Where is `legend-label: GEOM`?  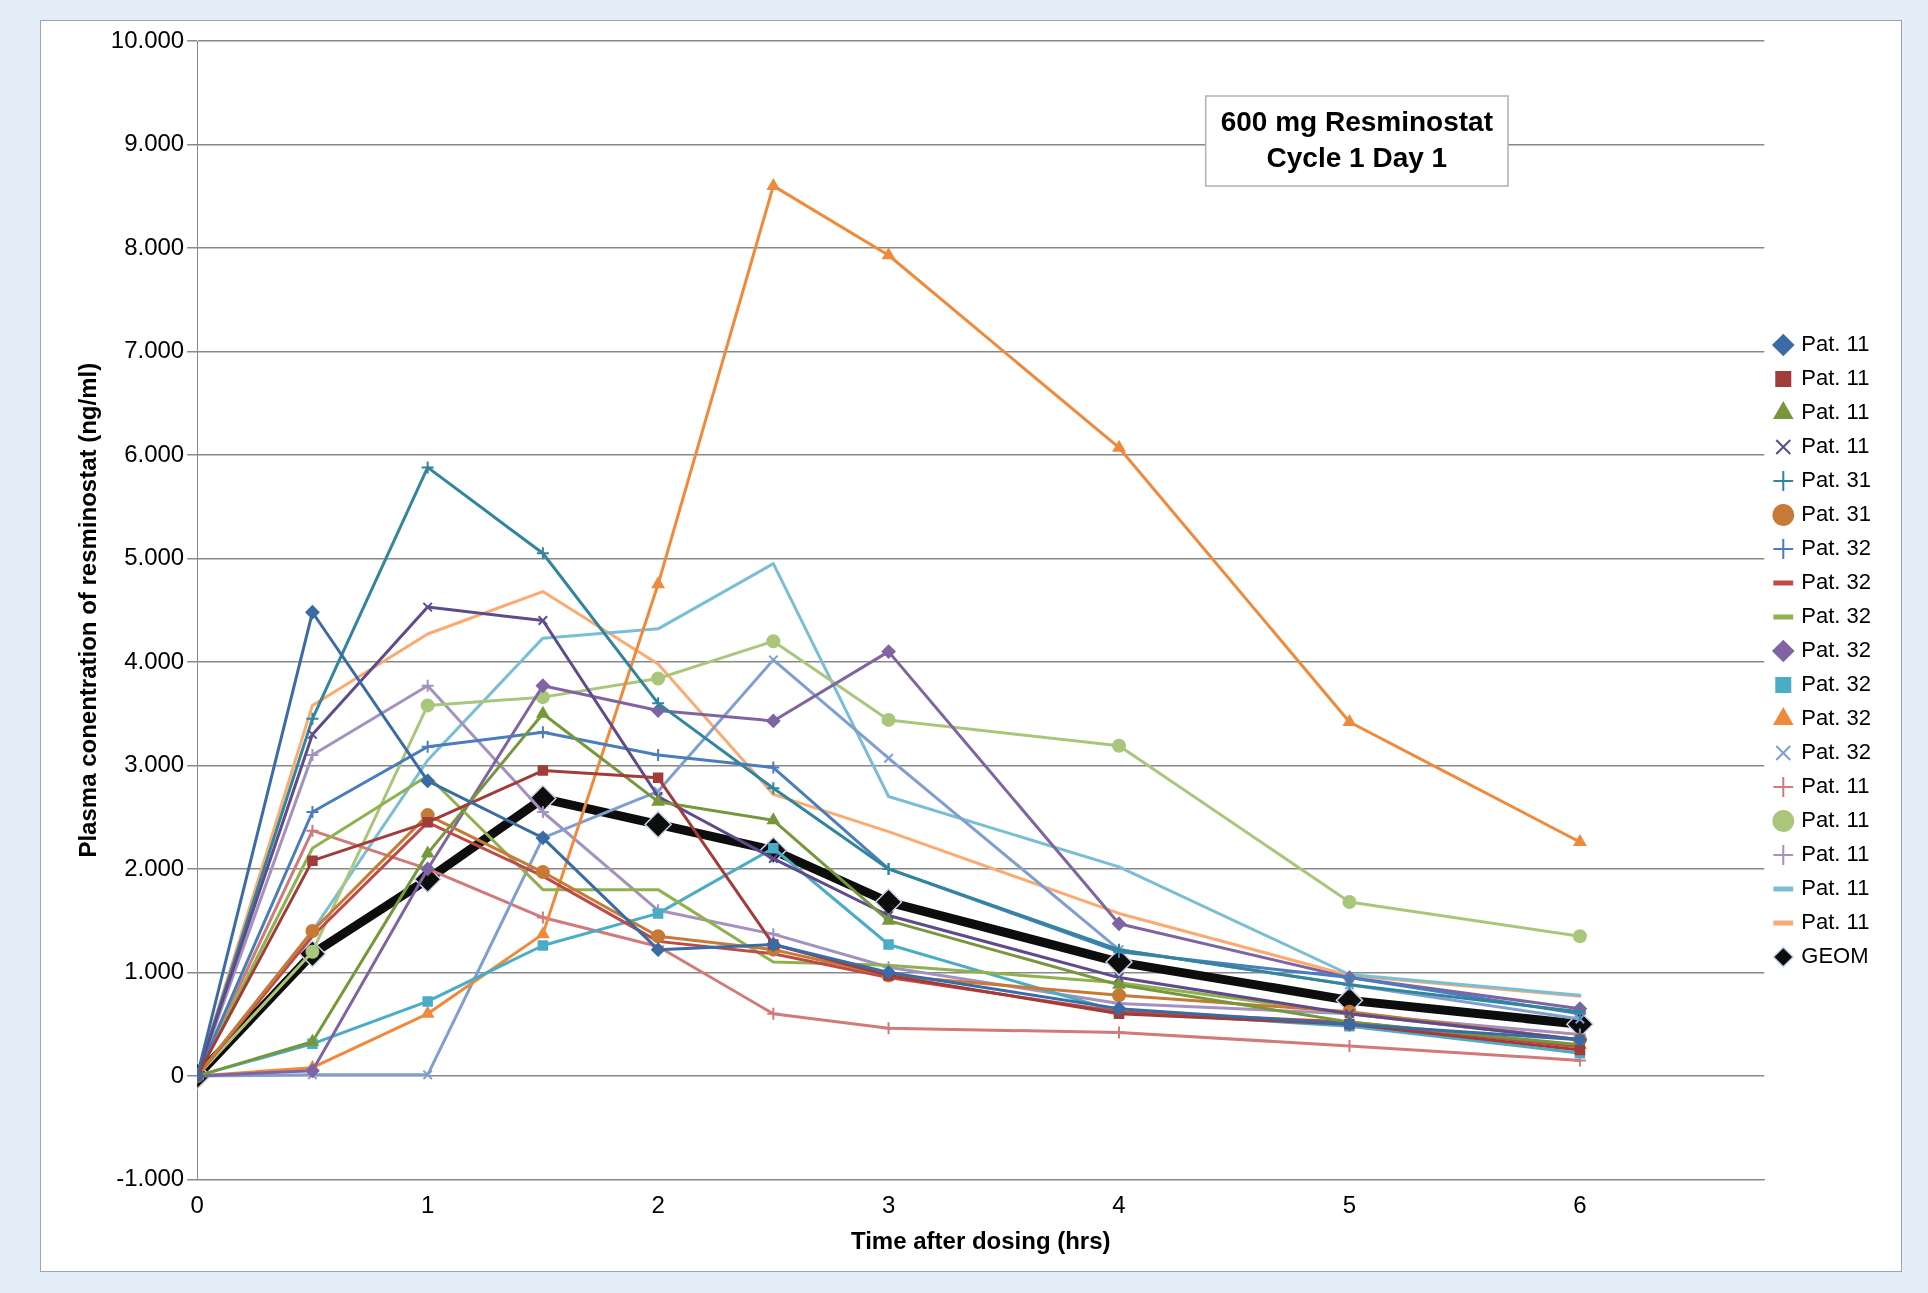 legend-label: GEOM is located at coordinates (1835, 956).